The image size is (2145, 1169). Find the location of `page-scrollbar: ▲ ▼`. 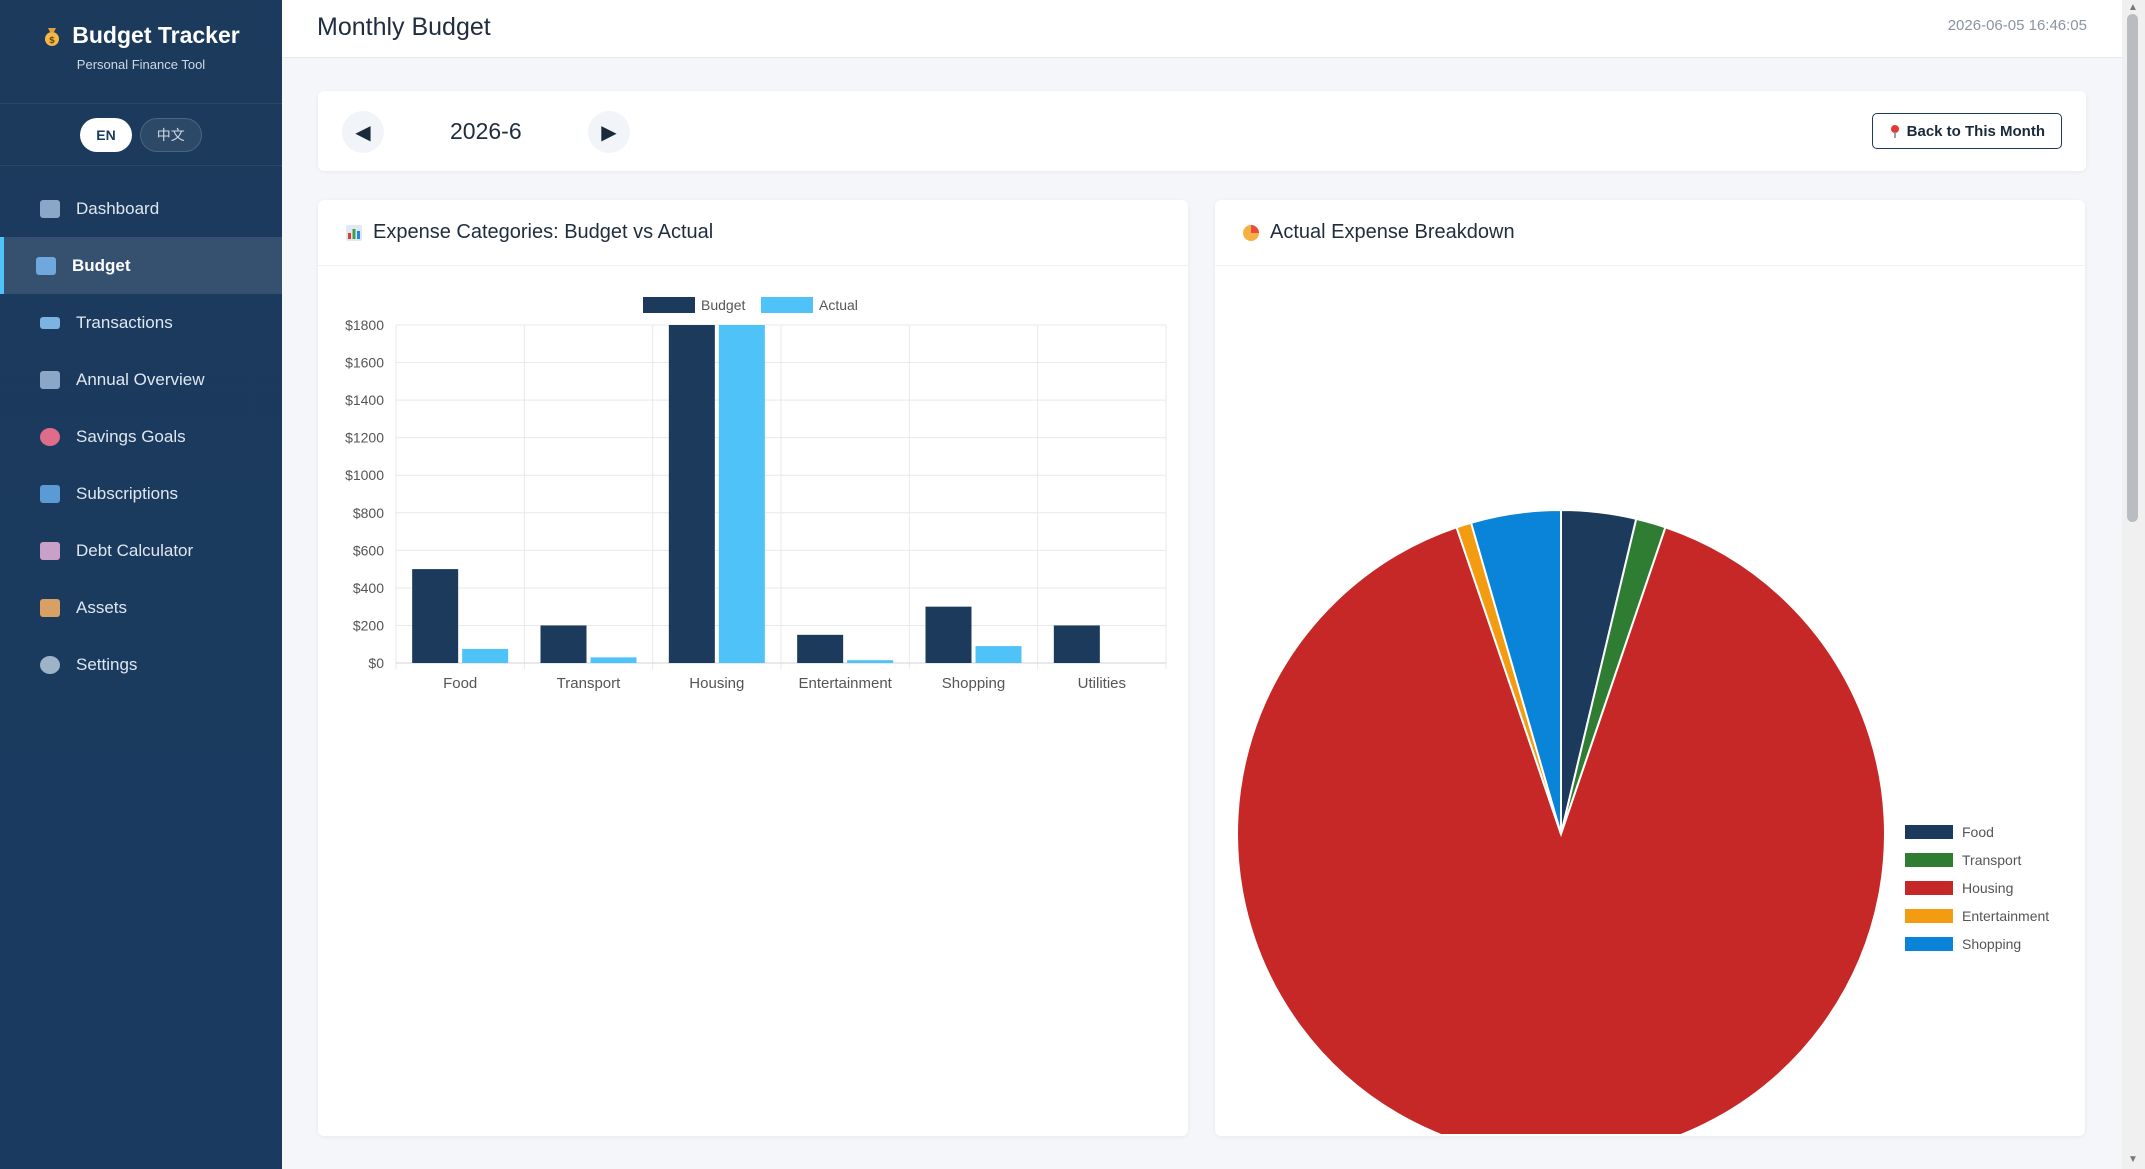

page-scrollbar: ▲ ▼ is located at coordinates (2133, 584).